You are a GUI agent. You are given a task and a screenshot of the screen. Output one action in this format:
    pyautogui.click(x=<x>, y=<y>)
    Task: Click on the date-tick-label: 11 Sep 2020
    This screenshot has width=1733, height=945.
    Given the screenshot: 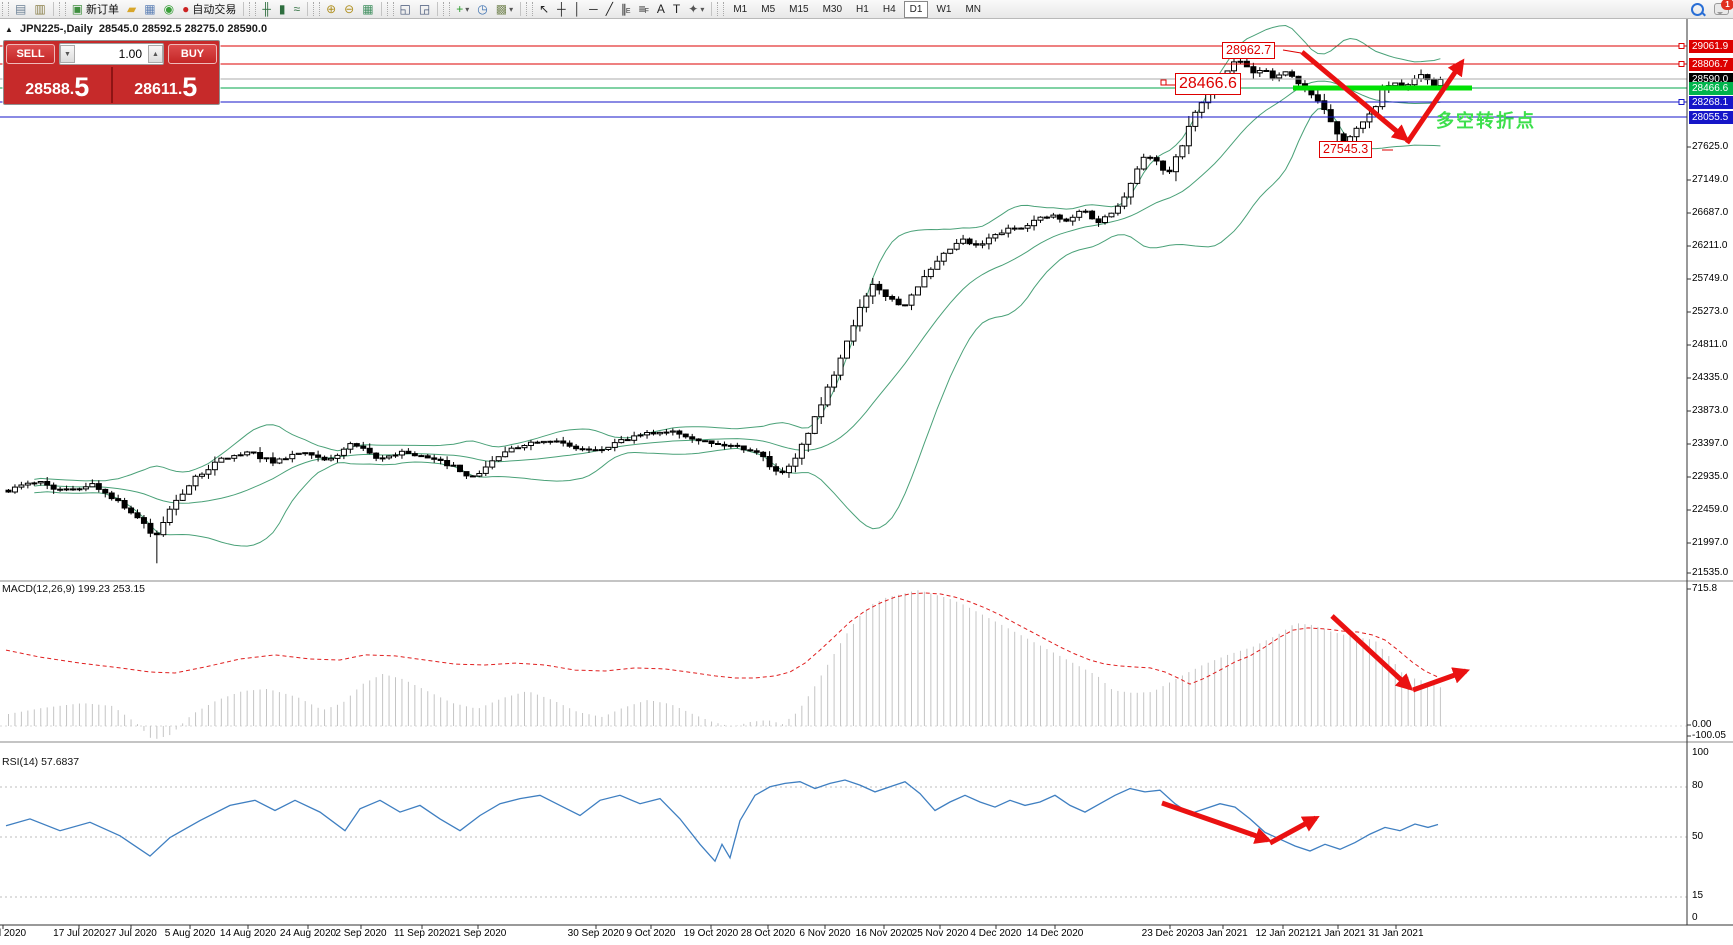 What is the action you would take?
    pyautogui.click(x=422, y=933)
    